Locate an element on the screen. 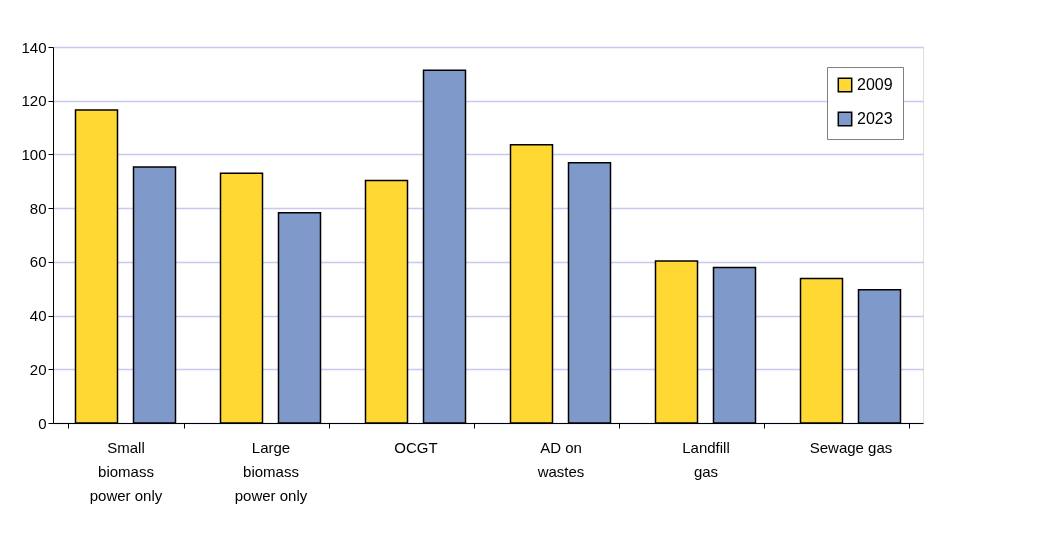 The width and height of the screenshot is (1051, 549). y-tick-label: 20 is located at coordinates (38, 369).